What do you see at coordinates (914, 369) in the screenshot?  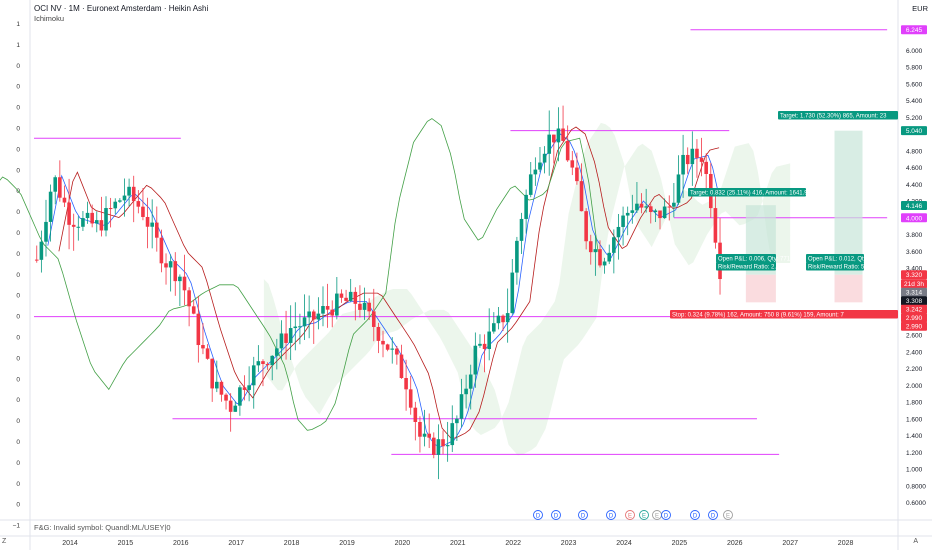 I see `y-tick-label: 2.200` at bounding box center [914, 369].